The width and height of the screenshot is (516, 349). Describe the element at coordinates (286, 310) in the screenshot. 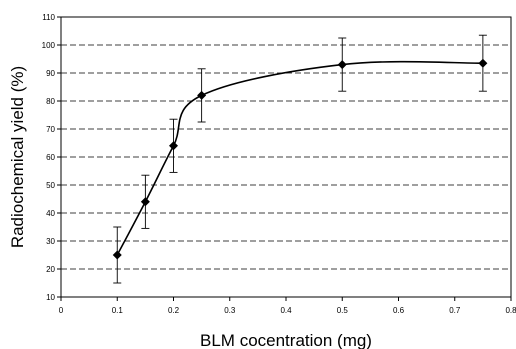

I see `x-tick-label: 0.4` at that location.